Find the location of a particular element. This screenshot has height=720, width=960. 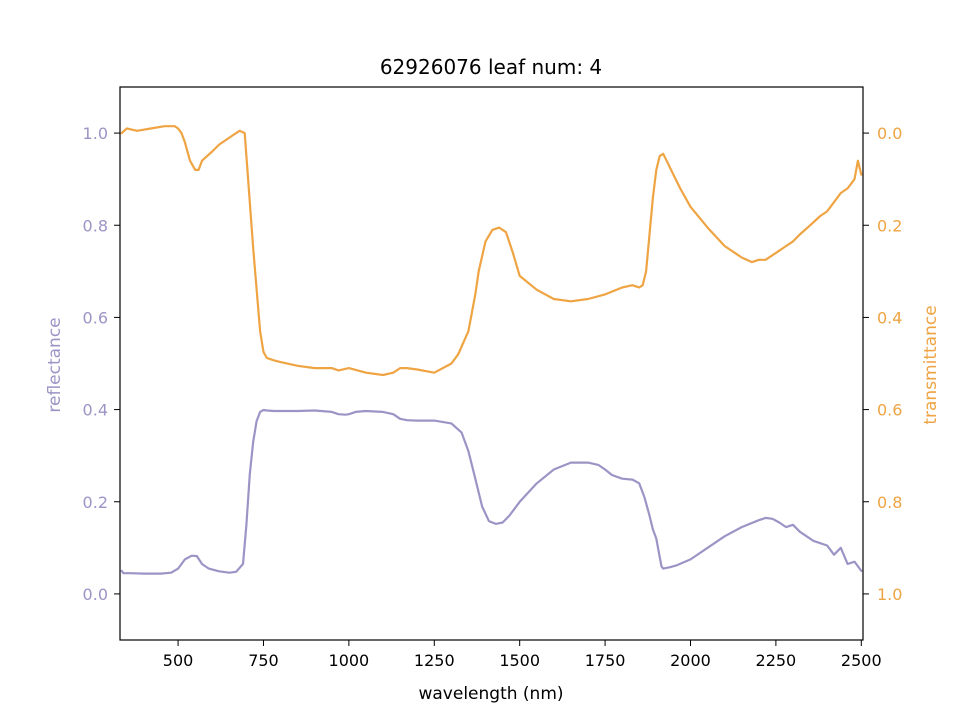

x-tick-label: 2250 is located at coordinates (776, 660).